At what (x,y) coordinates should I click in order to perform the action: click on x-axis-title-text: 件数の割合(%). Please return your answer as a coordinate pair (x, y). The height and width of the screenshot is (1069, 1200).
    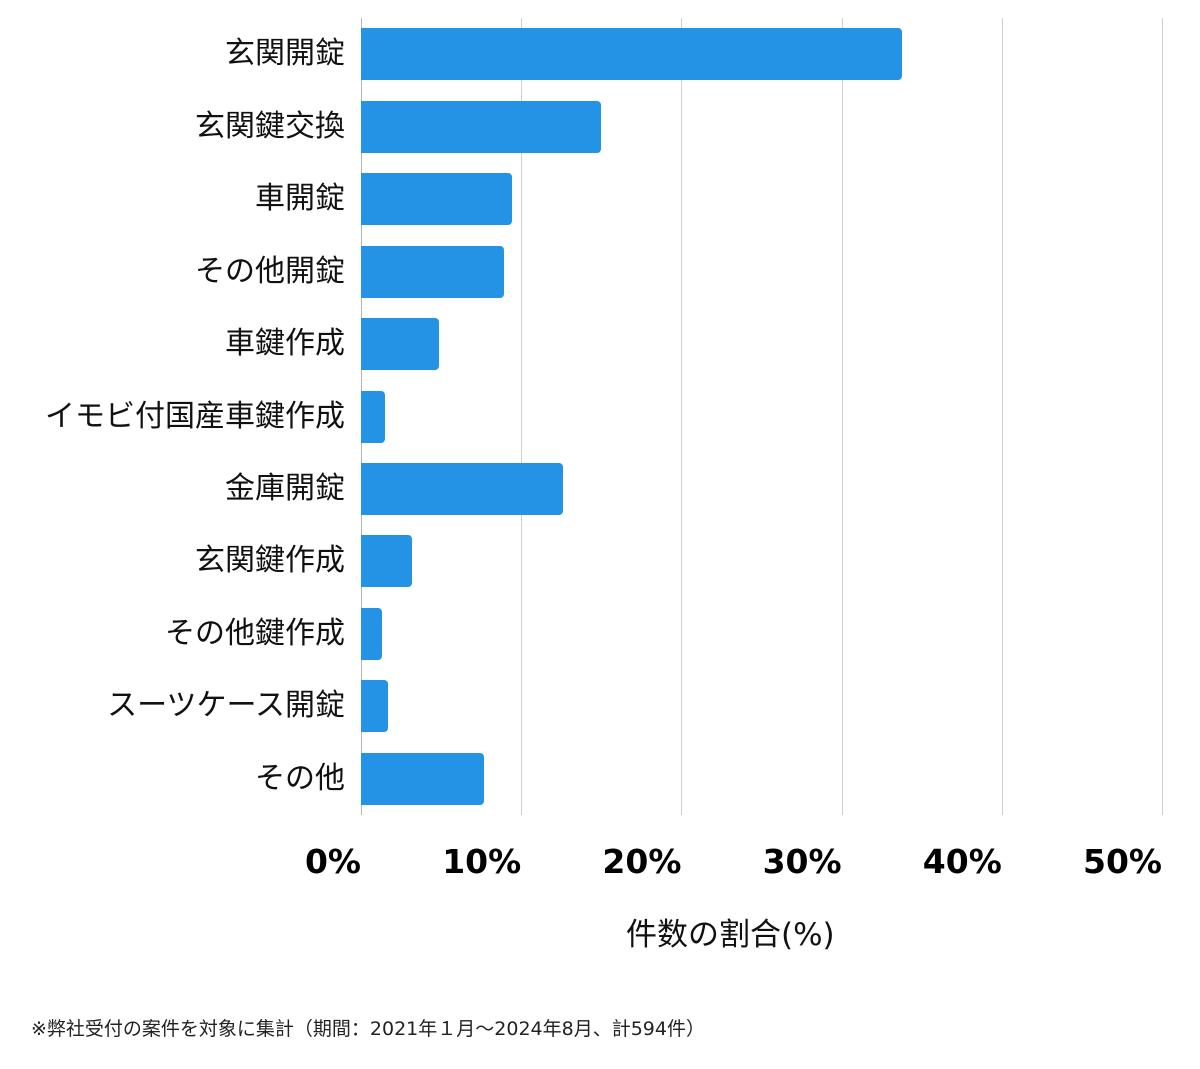
    Looking at the image, I should click on (730, 935).